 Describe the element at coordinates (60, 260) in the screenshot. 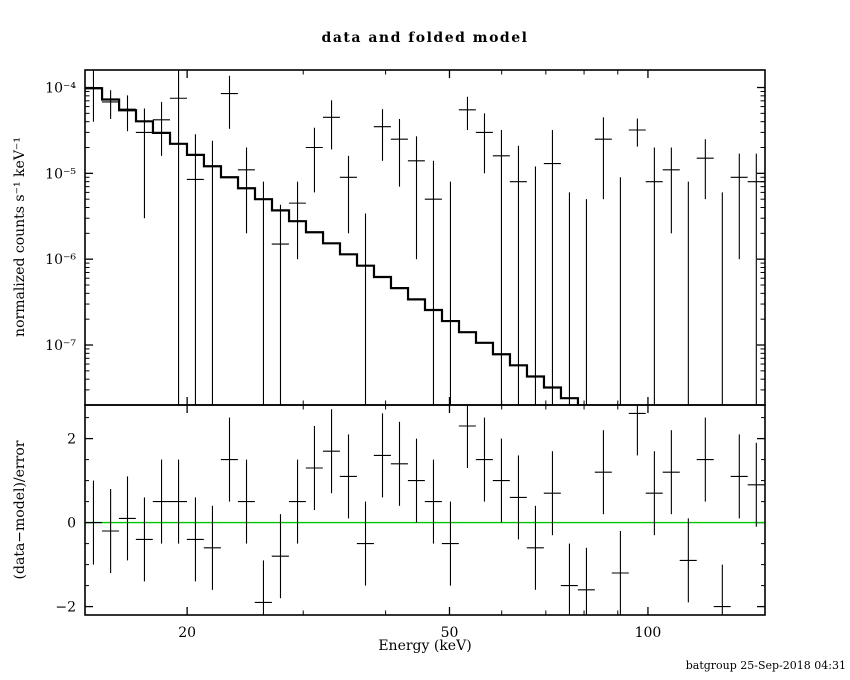

I see `y-tick-label: 10⁻⁶` at that location.